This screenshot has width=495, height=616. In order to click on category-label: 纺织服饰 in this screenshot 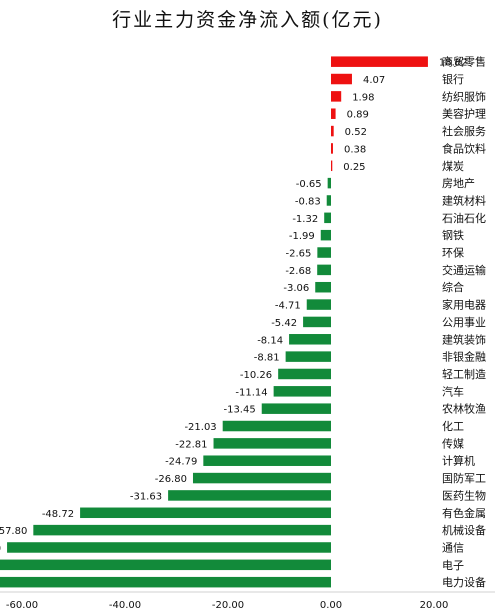, I will do `click(464, 96)`.